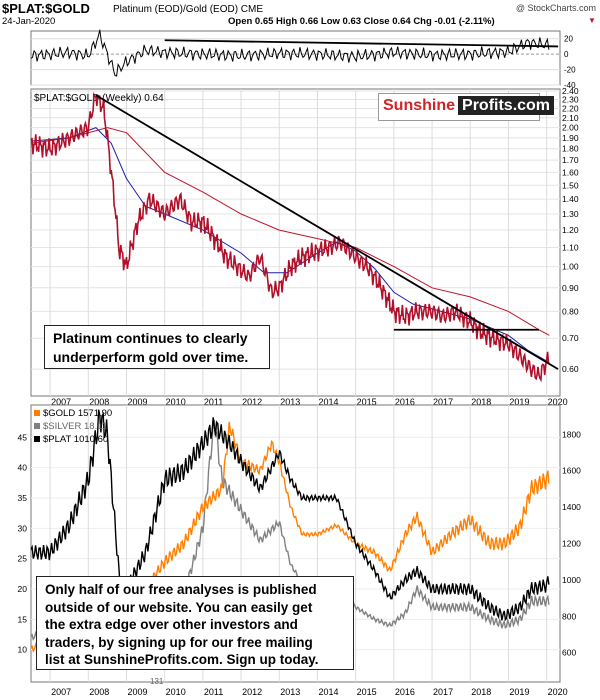 The image size is (600, 700). Describe the element at coordinates (99, 402) in the screenshot. I see `ratio-xtick: 2008` at that location.